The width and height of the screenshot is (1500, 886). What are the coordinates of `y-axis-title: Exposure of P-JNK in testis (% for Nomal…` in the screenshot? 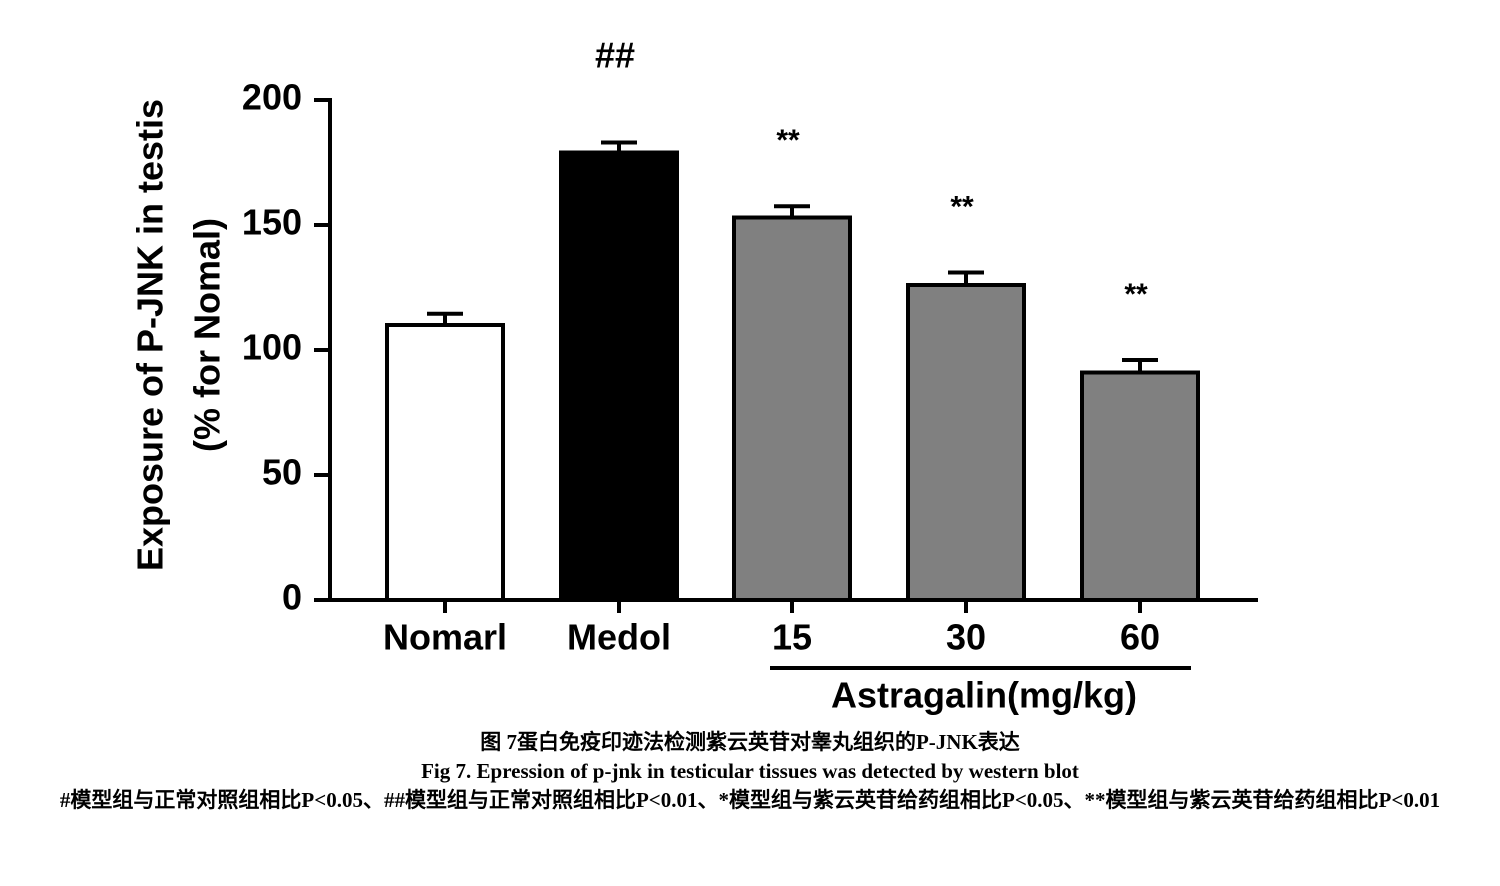 It's located at (179, 335).